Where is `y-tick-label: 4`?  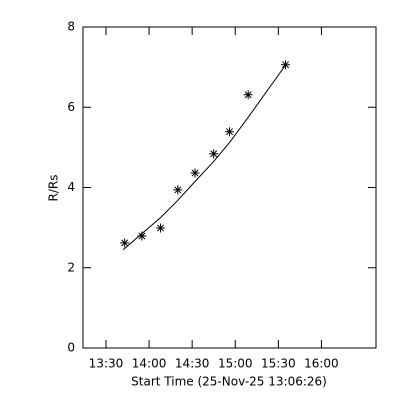
y-tick-label: 4 is located at coordinates (71, 187).